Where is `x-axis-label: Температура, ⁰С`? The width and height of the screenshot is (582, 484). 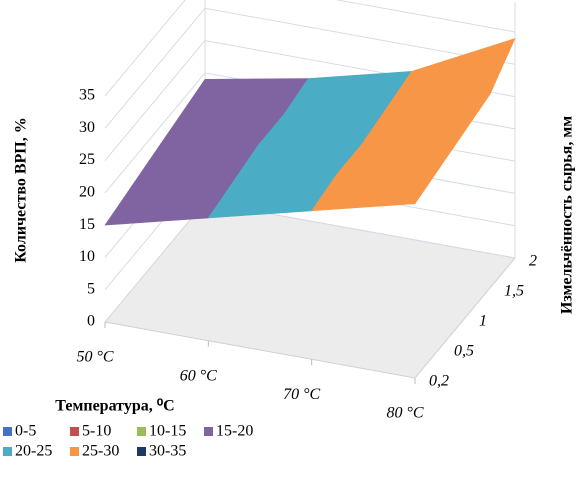 x-axis-label: Температура, ⁰С is located at coordinates (114, 406).